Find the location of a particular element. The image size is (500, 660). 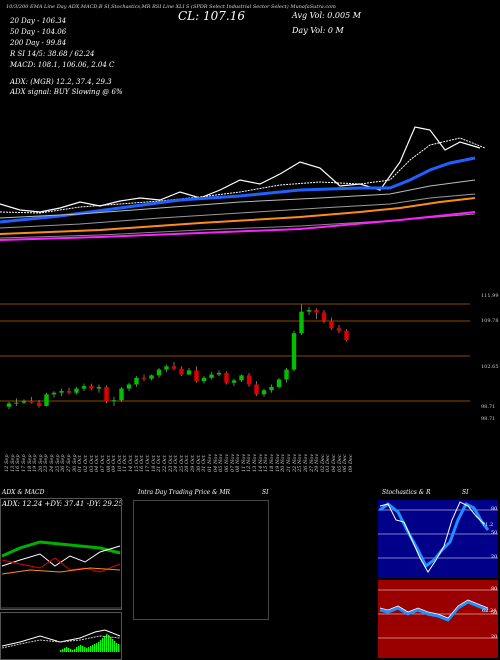

stoch-panel-suffix: SI is located at coordinates (465, 492).